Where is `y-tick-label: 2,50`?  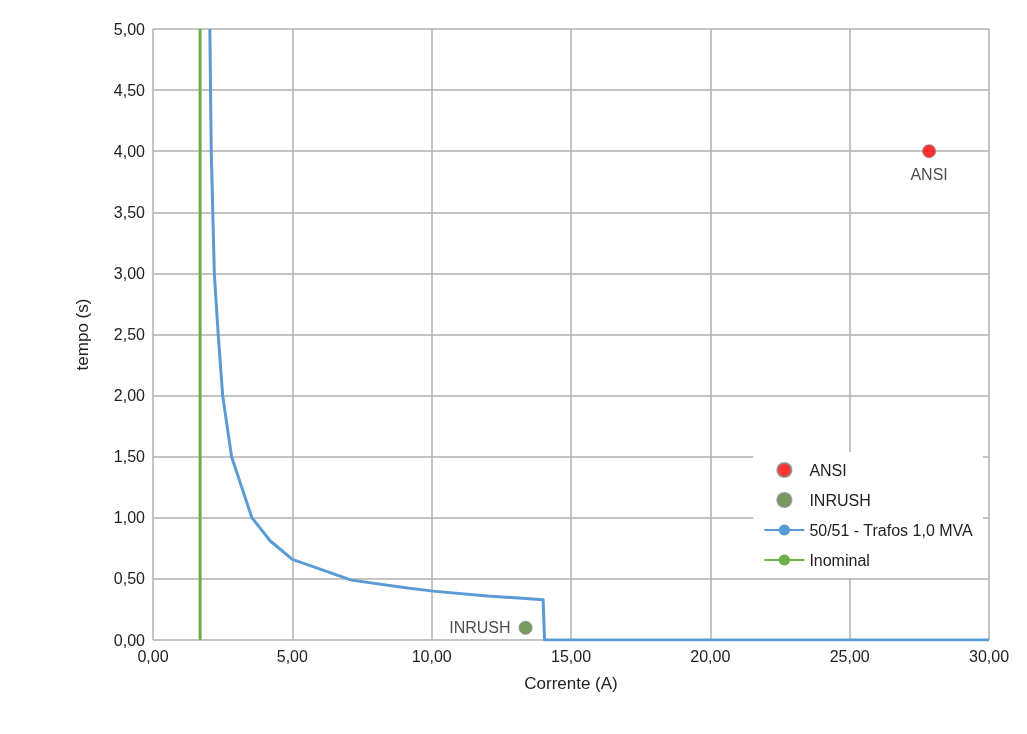
y-tick-label: 2,50 is located at coordinates (129, 334).